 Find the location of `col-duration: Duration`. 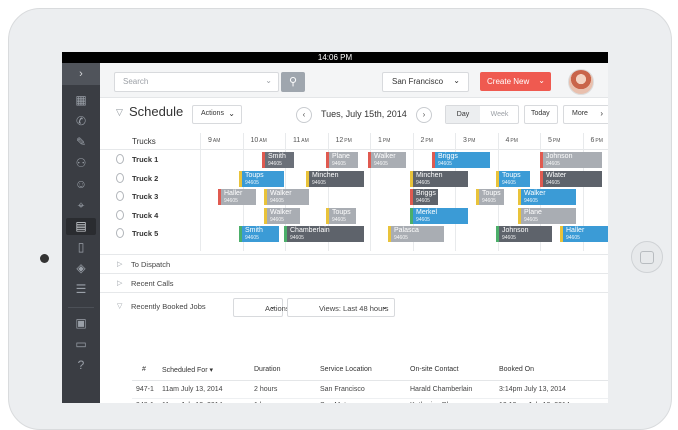

col-duration: Duration is located at coordinates (267, 369).